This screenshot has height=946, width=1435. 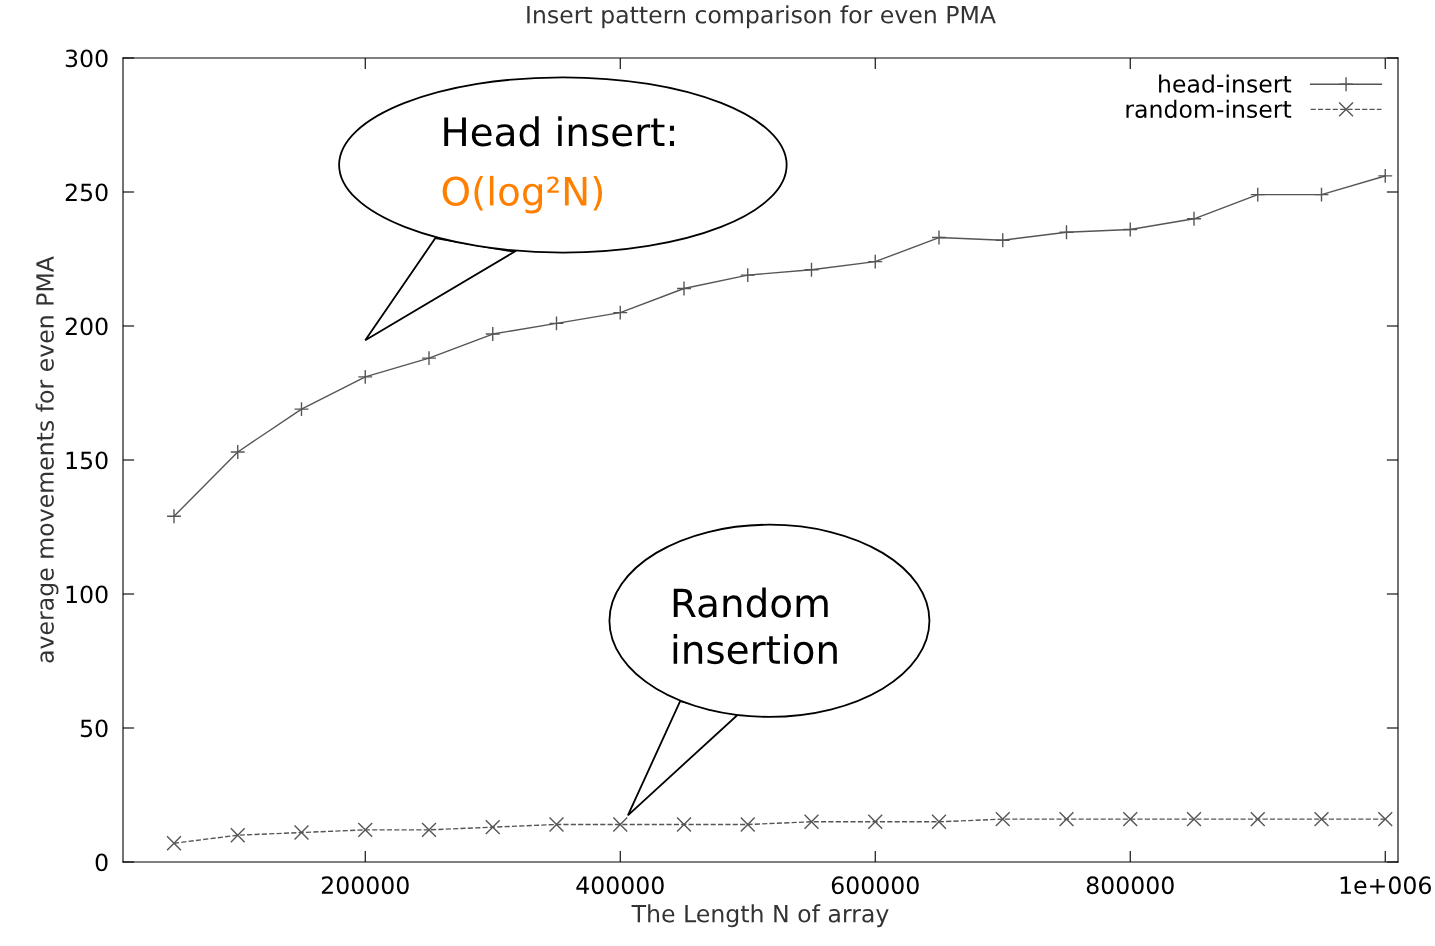 What do you see at coordinates (101, 862) in the screenshot?
I see `y-tick-label: 0` at bounding box center [101, 862].